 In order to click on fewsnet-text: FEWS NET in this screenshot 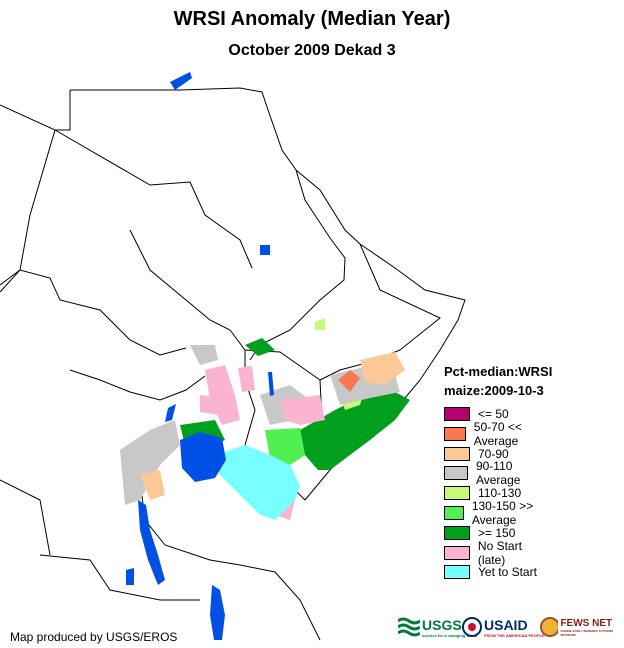, I will do `click(586, 623)`.